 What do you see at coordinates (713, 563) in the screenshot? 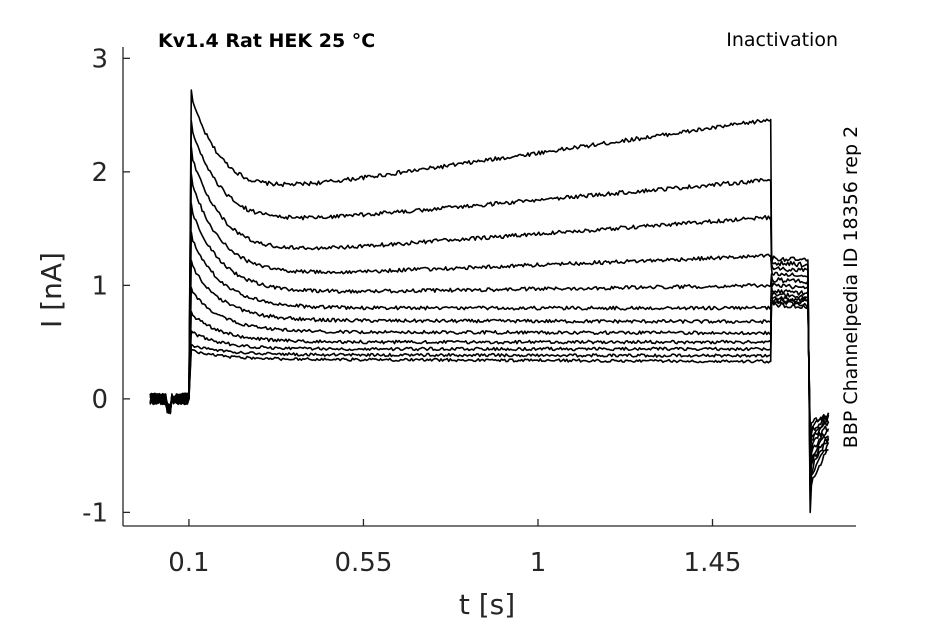
I see `x-tick-label: 1.45` at bounding box center [713, 563].